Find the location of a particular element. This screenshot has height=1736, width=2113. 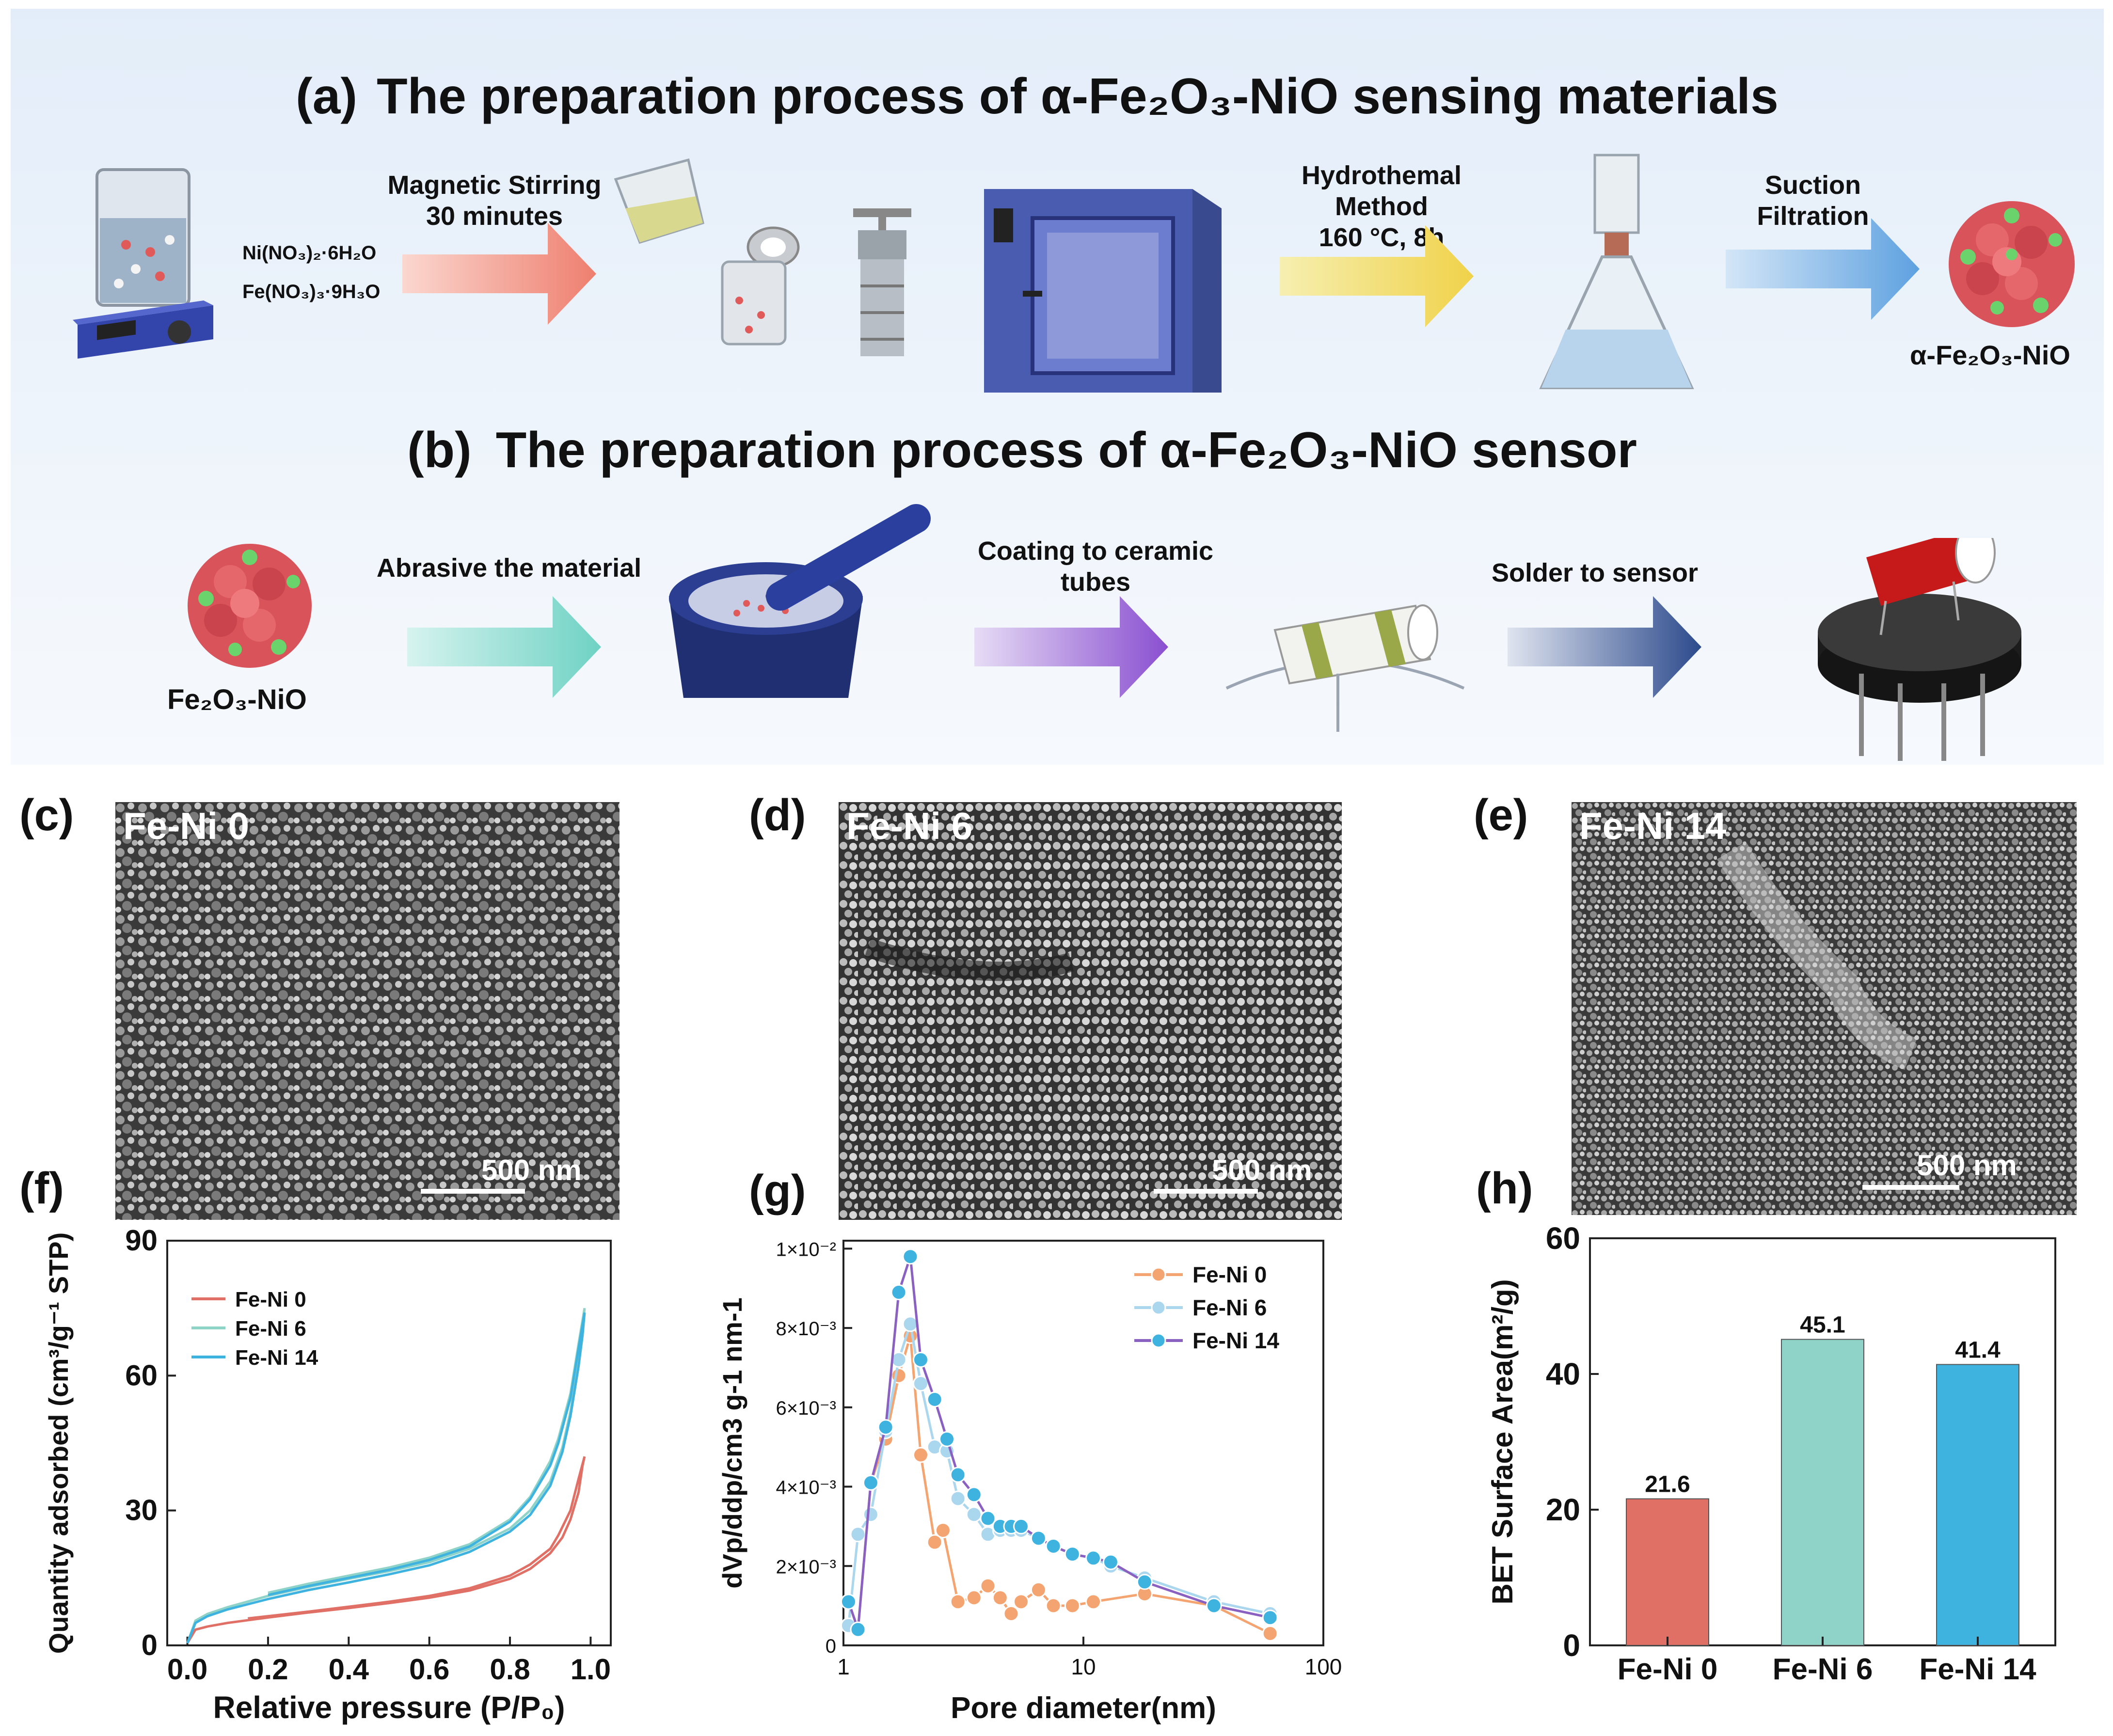

step-hydro-line2: Method is located at coordinates (1381, 206).